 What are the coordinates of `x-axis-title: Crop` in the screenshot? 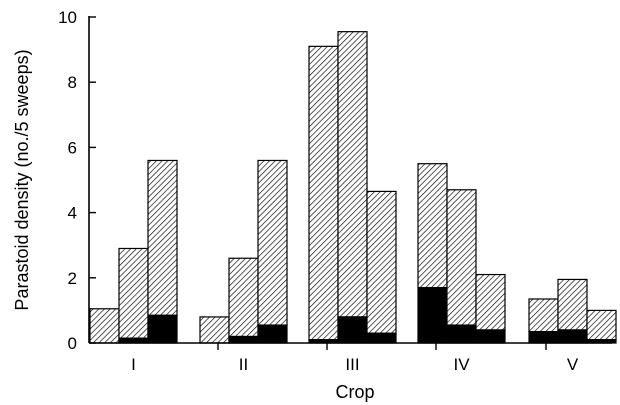 It's located at (354, 392).